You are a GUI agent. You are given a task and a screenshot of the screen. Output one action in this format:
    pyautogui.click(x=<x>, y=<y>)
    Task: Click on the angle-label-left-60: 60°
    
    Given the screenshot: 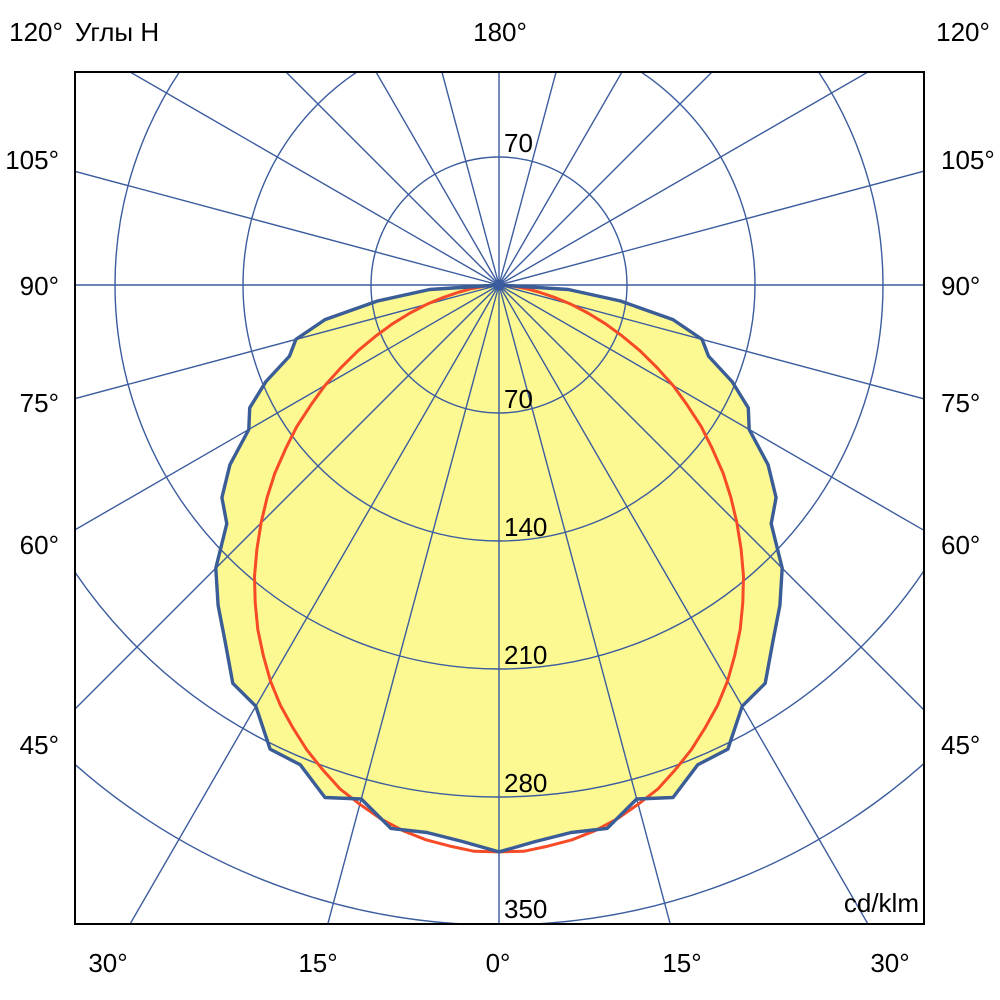 What is the action you would take?
    pyautogui.click(x=39, y=545)
    